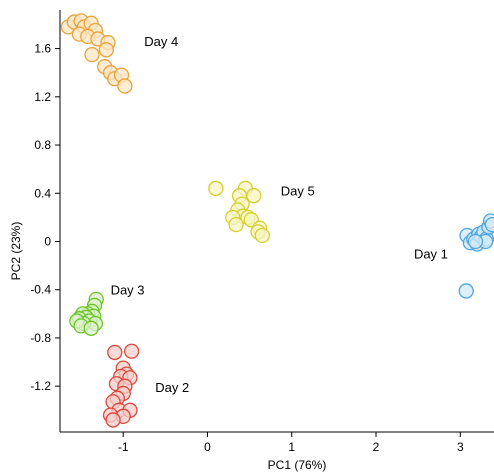  What do you see at coordinates (42, 193) in the screenshot?
I see `y-tick-label: 0.4` at bounding box center [42, 193].